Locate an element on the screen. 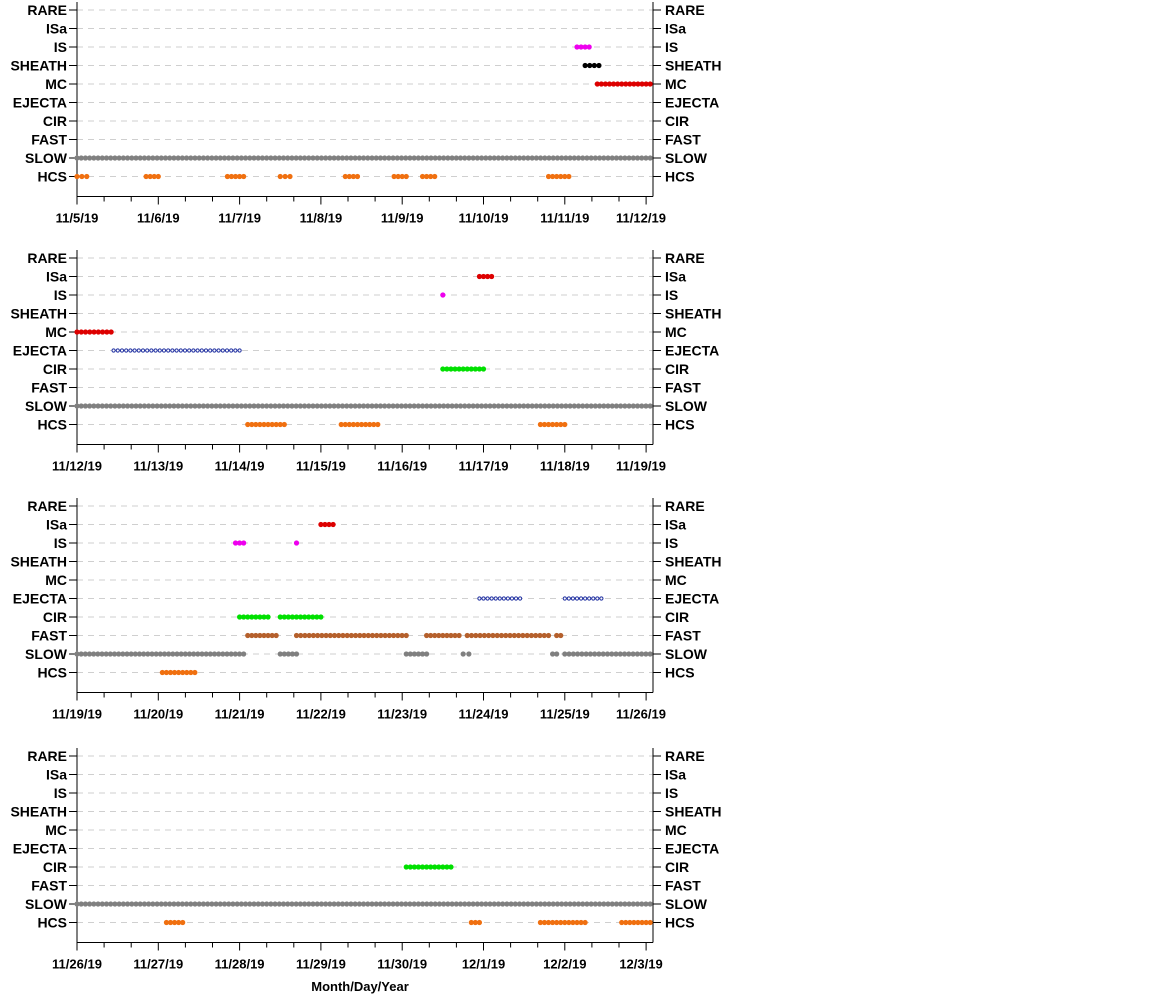 Image resolution: width=1152 pixels, height=996 pixels. x-tick-label: 11/14/19 is located at coordinates (240, 466).